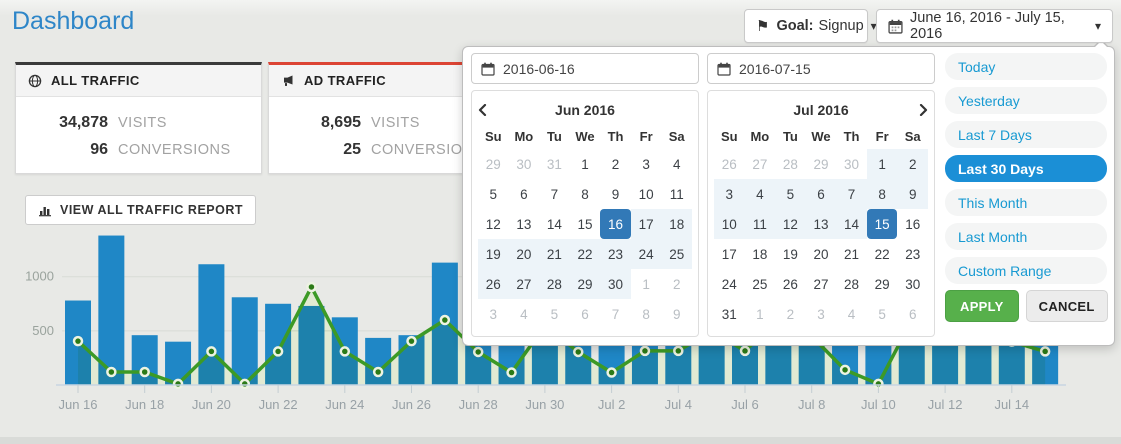  Describe the element at coordinates (982, 306) in the screenshot. I see `apply-button: APPLY` at that location.